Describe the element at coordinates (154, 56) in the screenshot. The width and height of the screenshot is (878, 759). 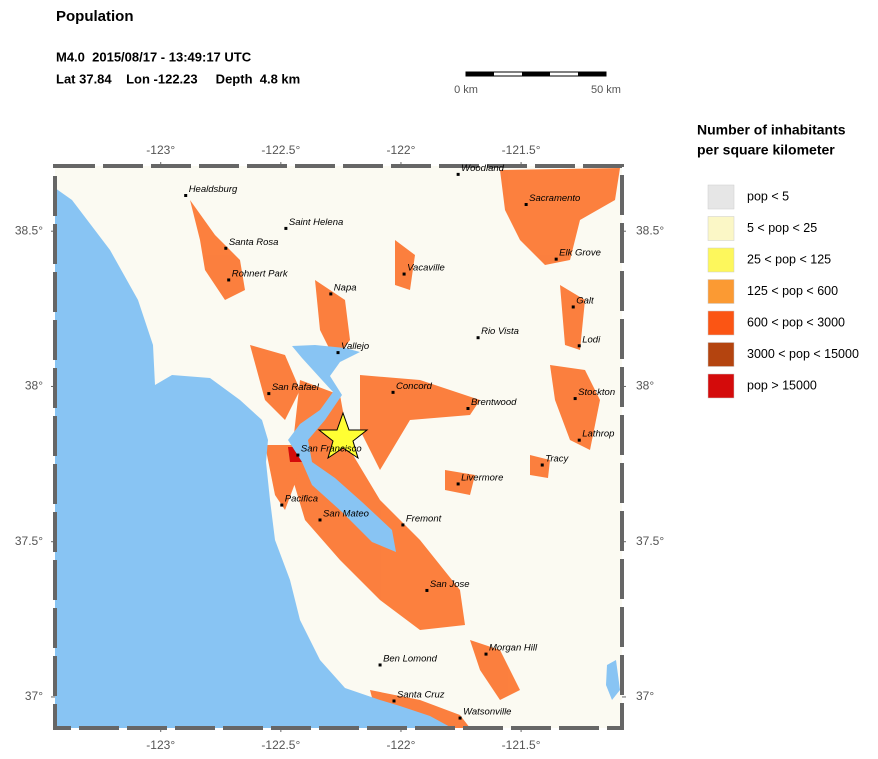
I see `event-line: M4.0 2015/08/17 - 13:49:17 UTC` at that location.